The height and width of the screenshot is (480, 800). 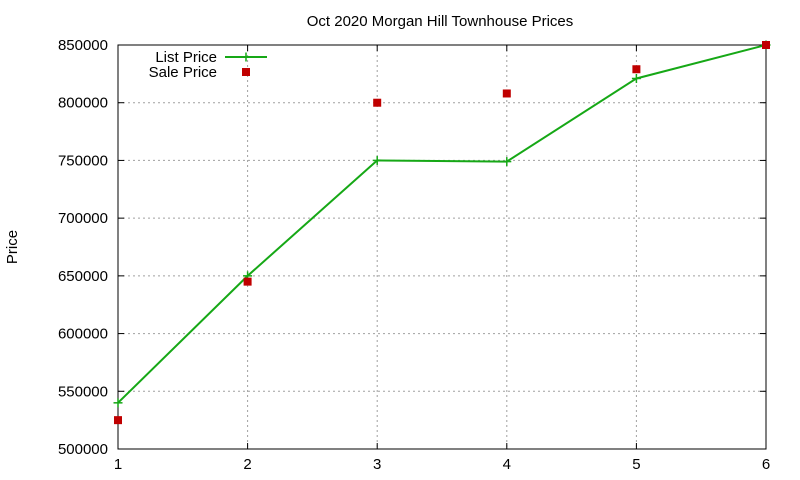 What do you see at coordinates (83, 218) in the screenshot?
I see `y-tick-label: 700000` at bounding box center [83, 218].